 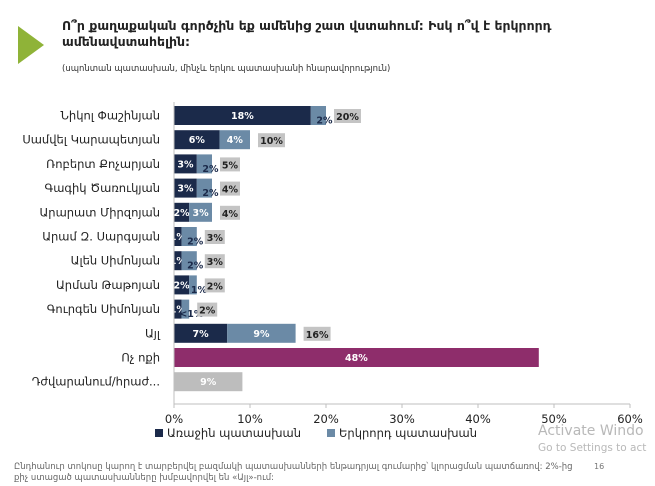 What do you see at coordinates (91, 140) in the screenshot?
I see `category-label: Սամվել Կարապետյան` at bounding box center [91, 140].